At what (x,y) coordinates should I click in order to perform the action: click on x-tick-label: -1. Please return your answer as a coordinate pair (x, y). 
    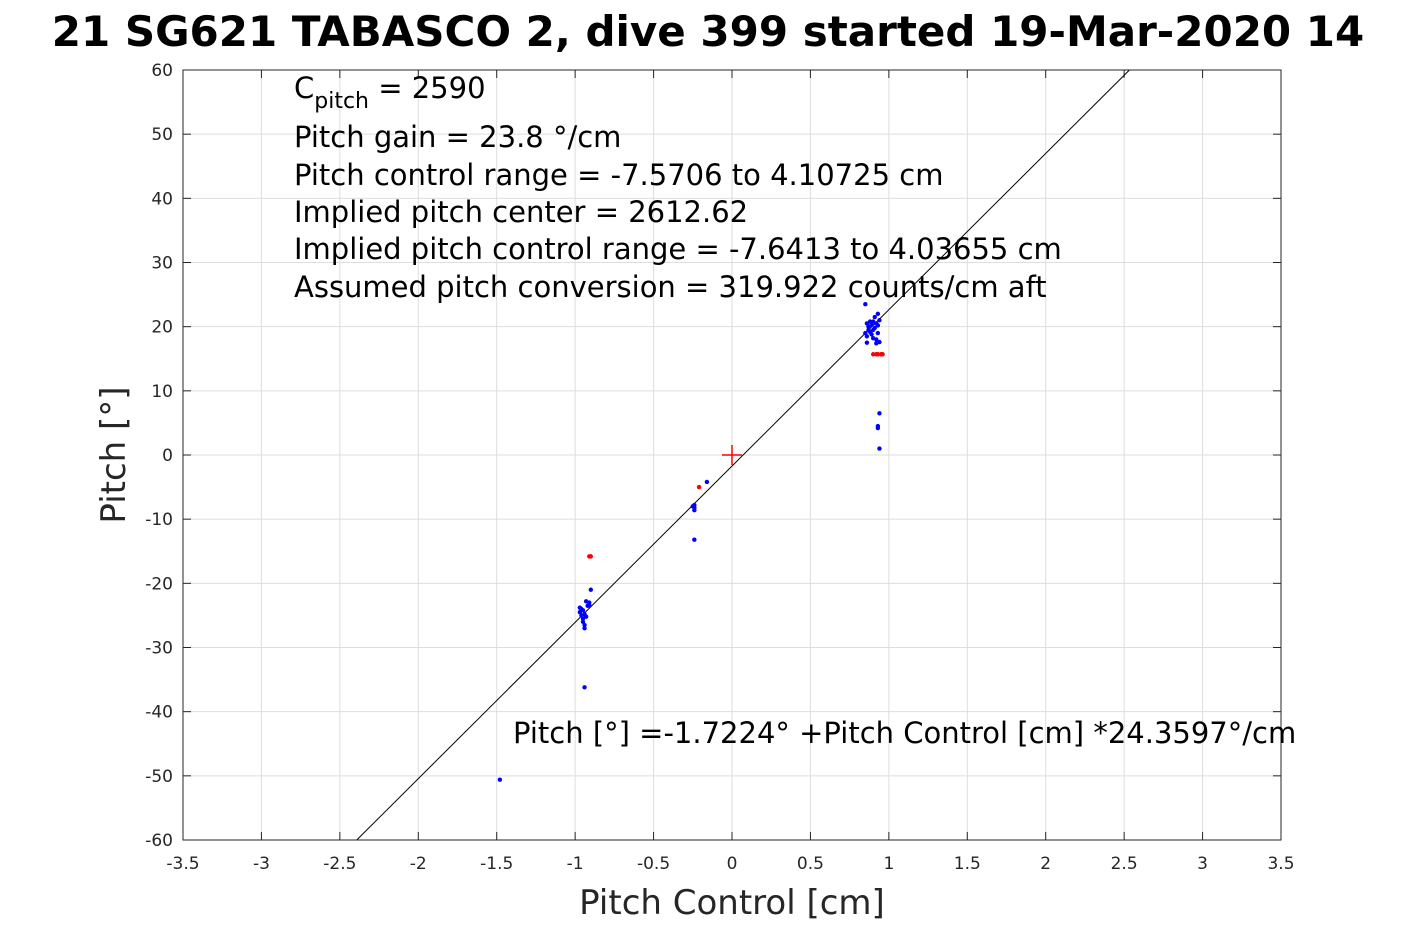
    Looking at the image, I should click on (575, 864).